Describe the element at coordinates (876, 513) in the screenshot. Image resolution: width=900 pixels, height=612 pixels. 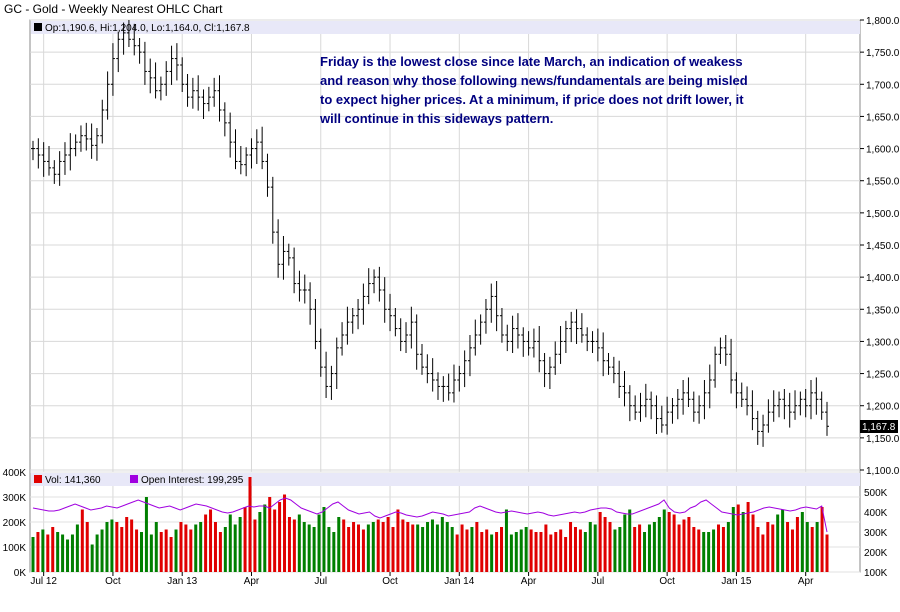
I see `oi-right-tick-label: 400K` at that location.